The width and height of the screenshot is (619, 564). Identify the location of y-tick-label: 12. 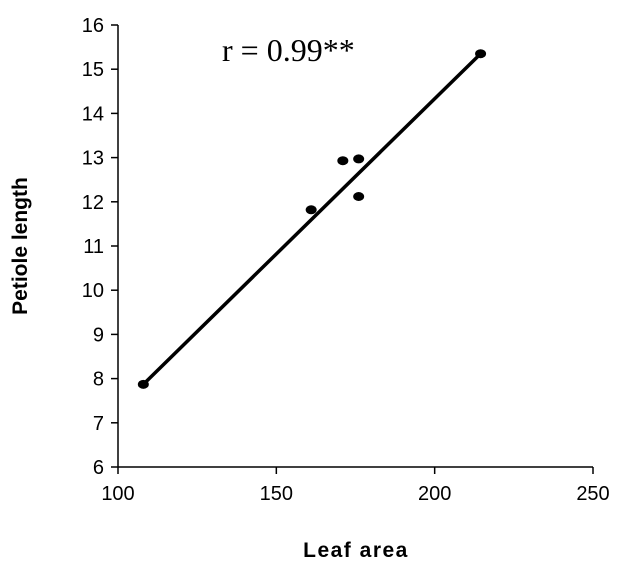
(93, 203).